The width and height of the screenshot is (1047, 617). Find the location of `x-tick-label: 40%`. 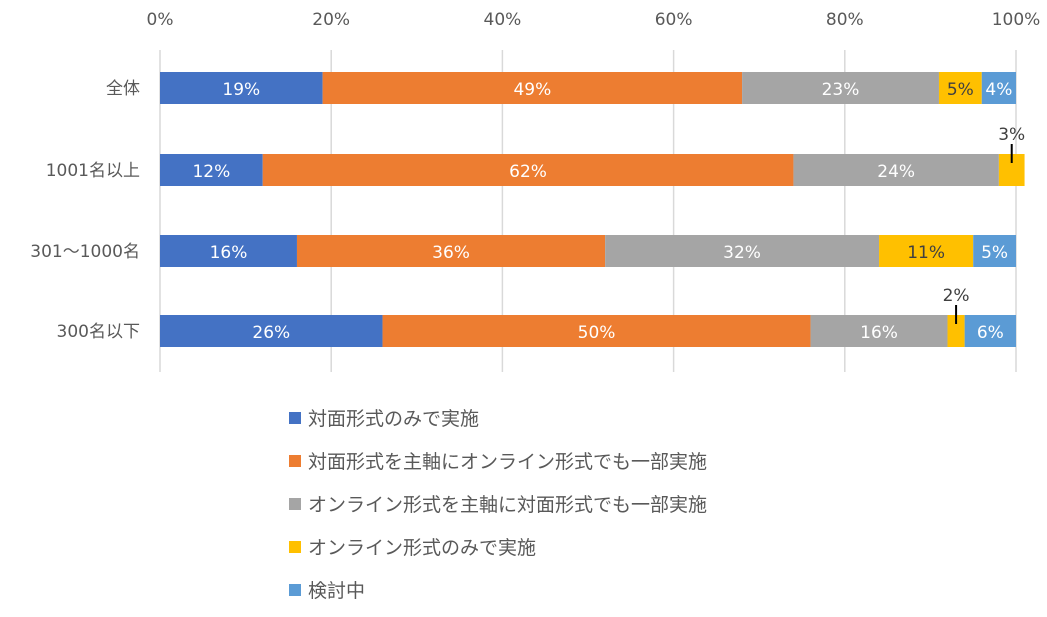

x-tick-label: 40% is located at coordinates (503, 20).